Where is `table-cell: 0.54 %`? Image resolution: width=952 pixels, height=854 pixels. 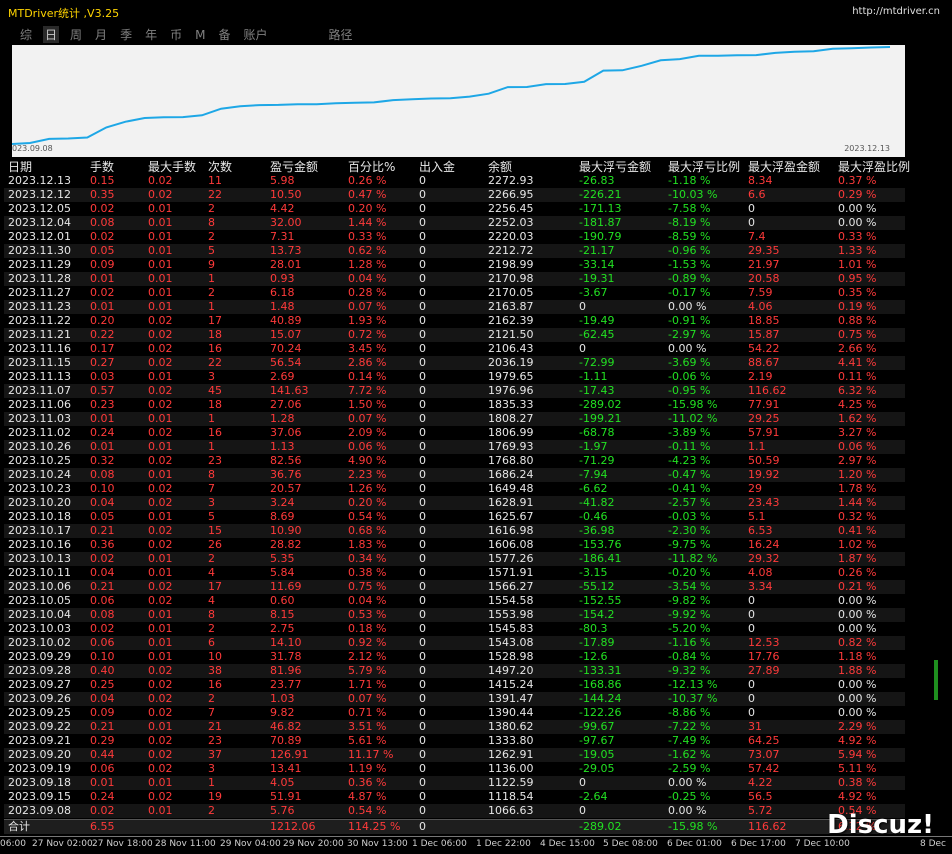 table-cell: 0.54 % is located at coordinates (367, 810).